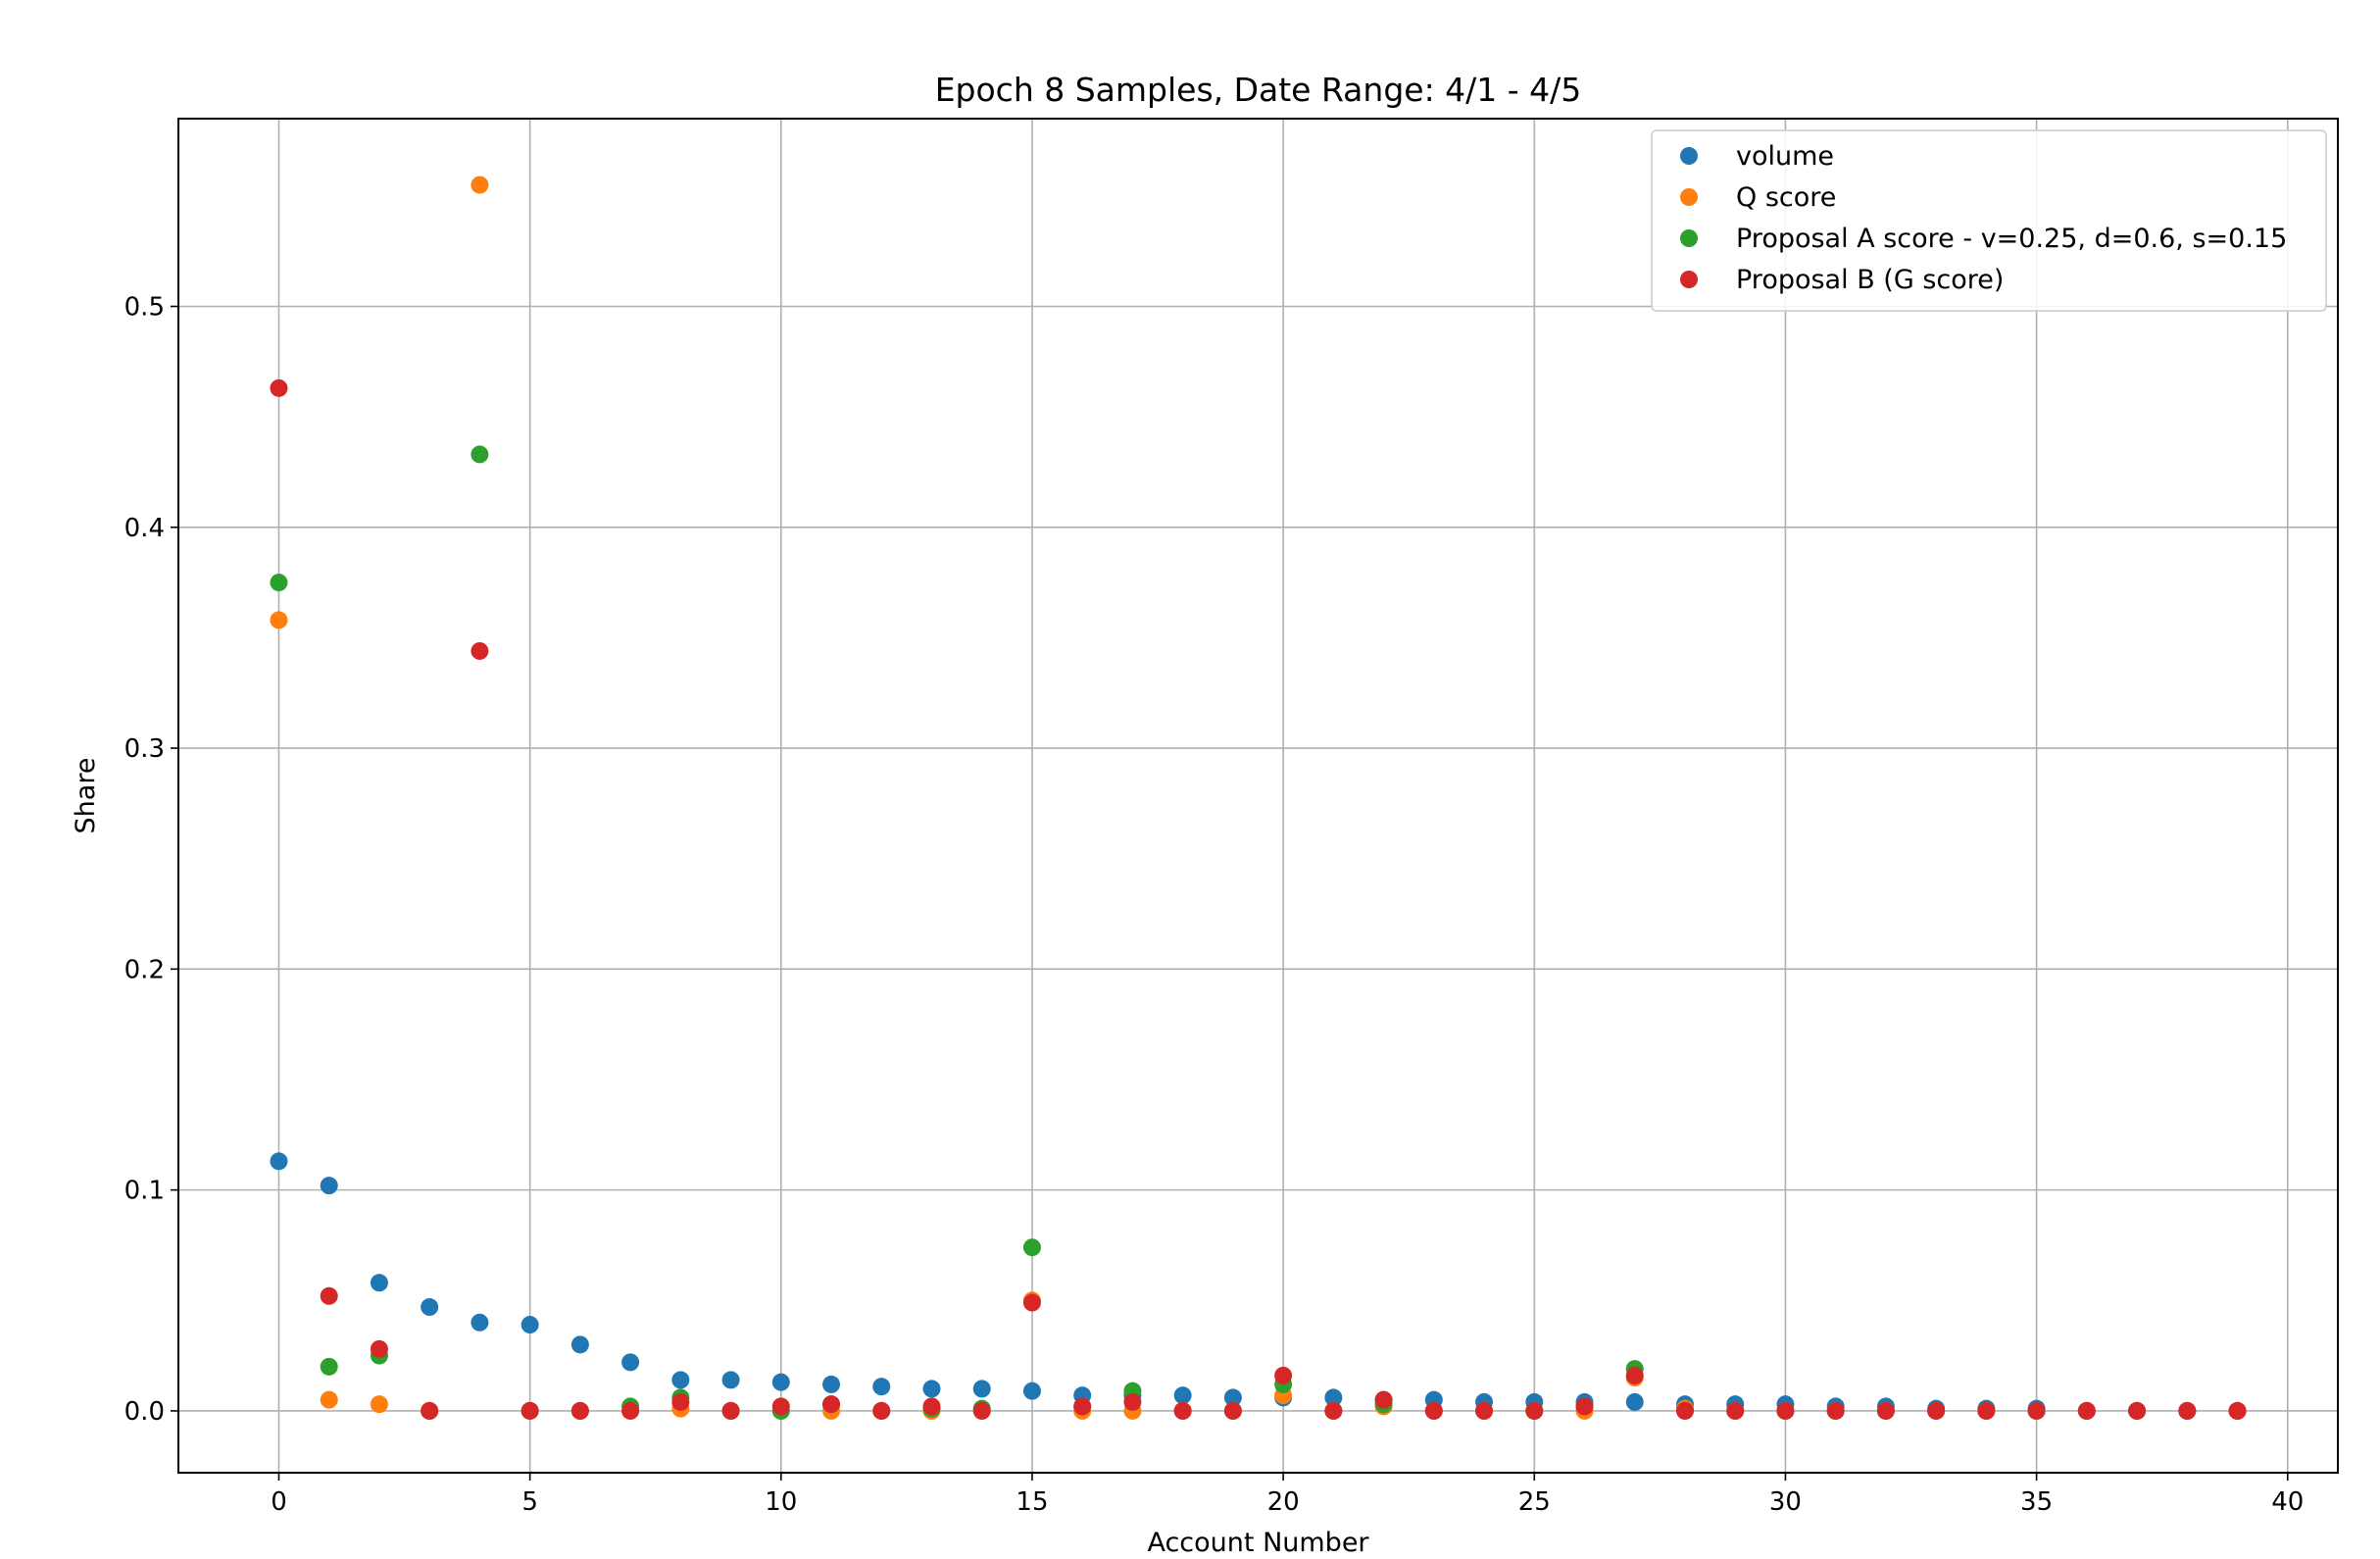  Describe the element at coordinates (2011, 239) in the screenshot. I see `legend-label: Proposal A score - v=0.25, d=0.6, s=0.15` at that location.